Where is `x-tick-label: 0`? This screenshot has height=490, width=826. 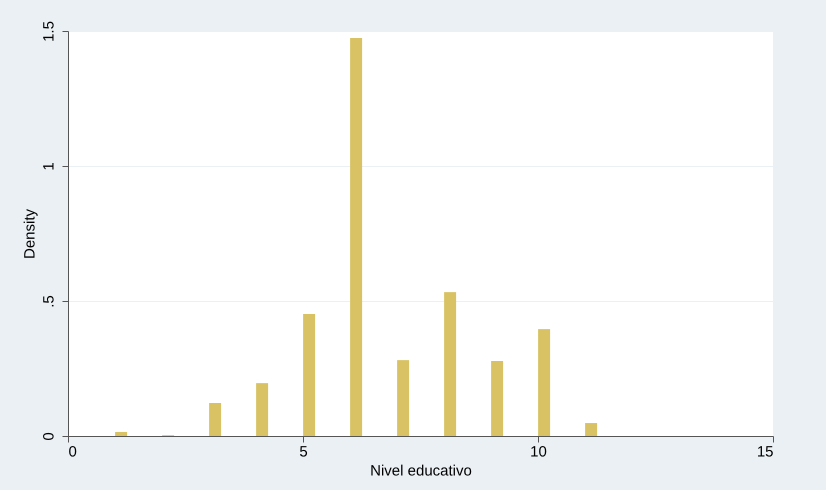 x-tick-label: 0 is located at coordinates (72, 452).